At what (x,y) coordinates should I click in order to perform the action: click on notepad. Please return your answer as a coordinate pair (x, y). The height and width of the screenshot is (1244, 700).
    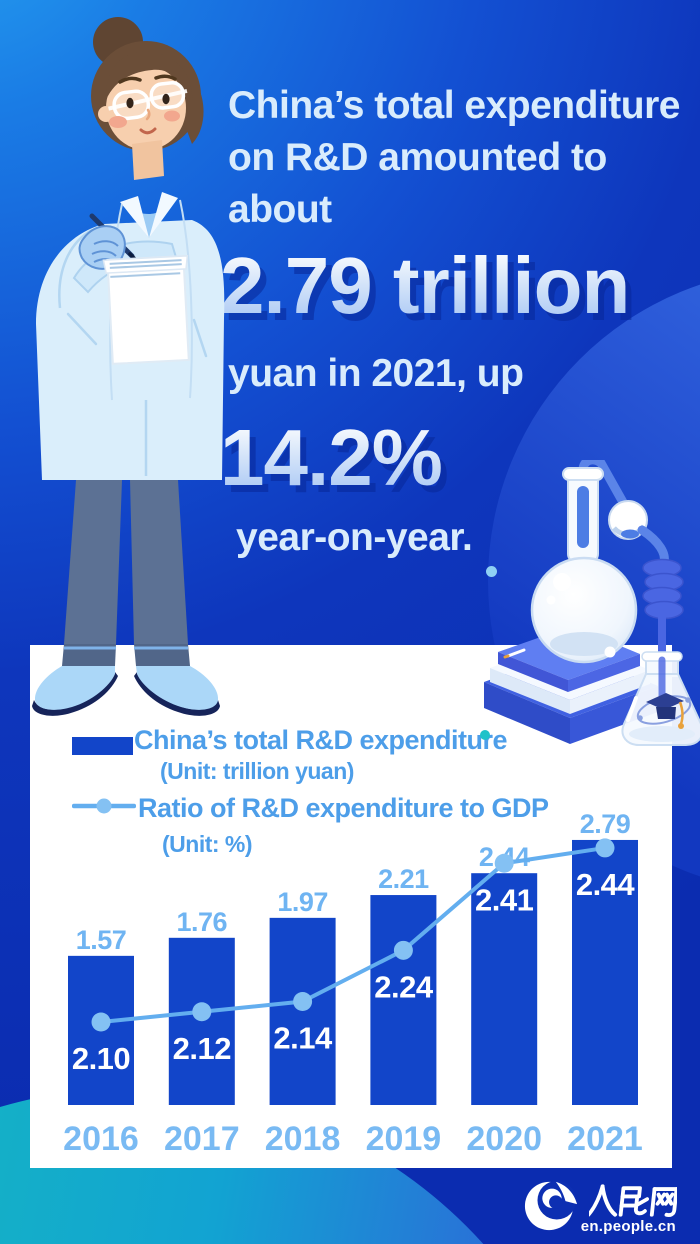
    Looking at the image, I should click on (146, 309).